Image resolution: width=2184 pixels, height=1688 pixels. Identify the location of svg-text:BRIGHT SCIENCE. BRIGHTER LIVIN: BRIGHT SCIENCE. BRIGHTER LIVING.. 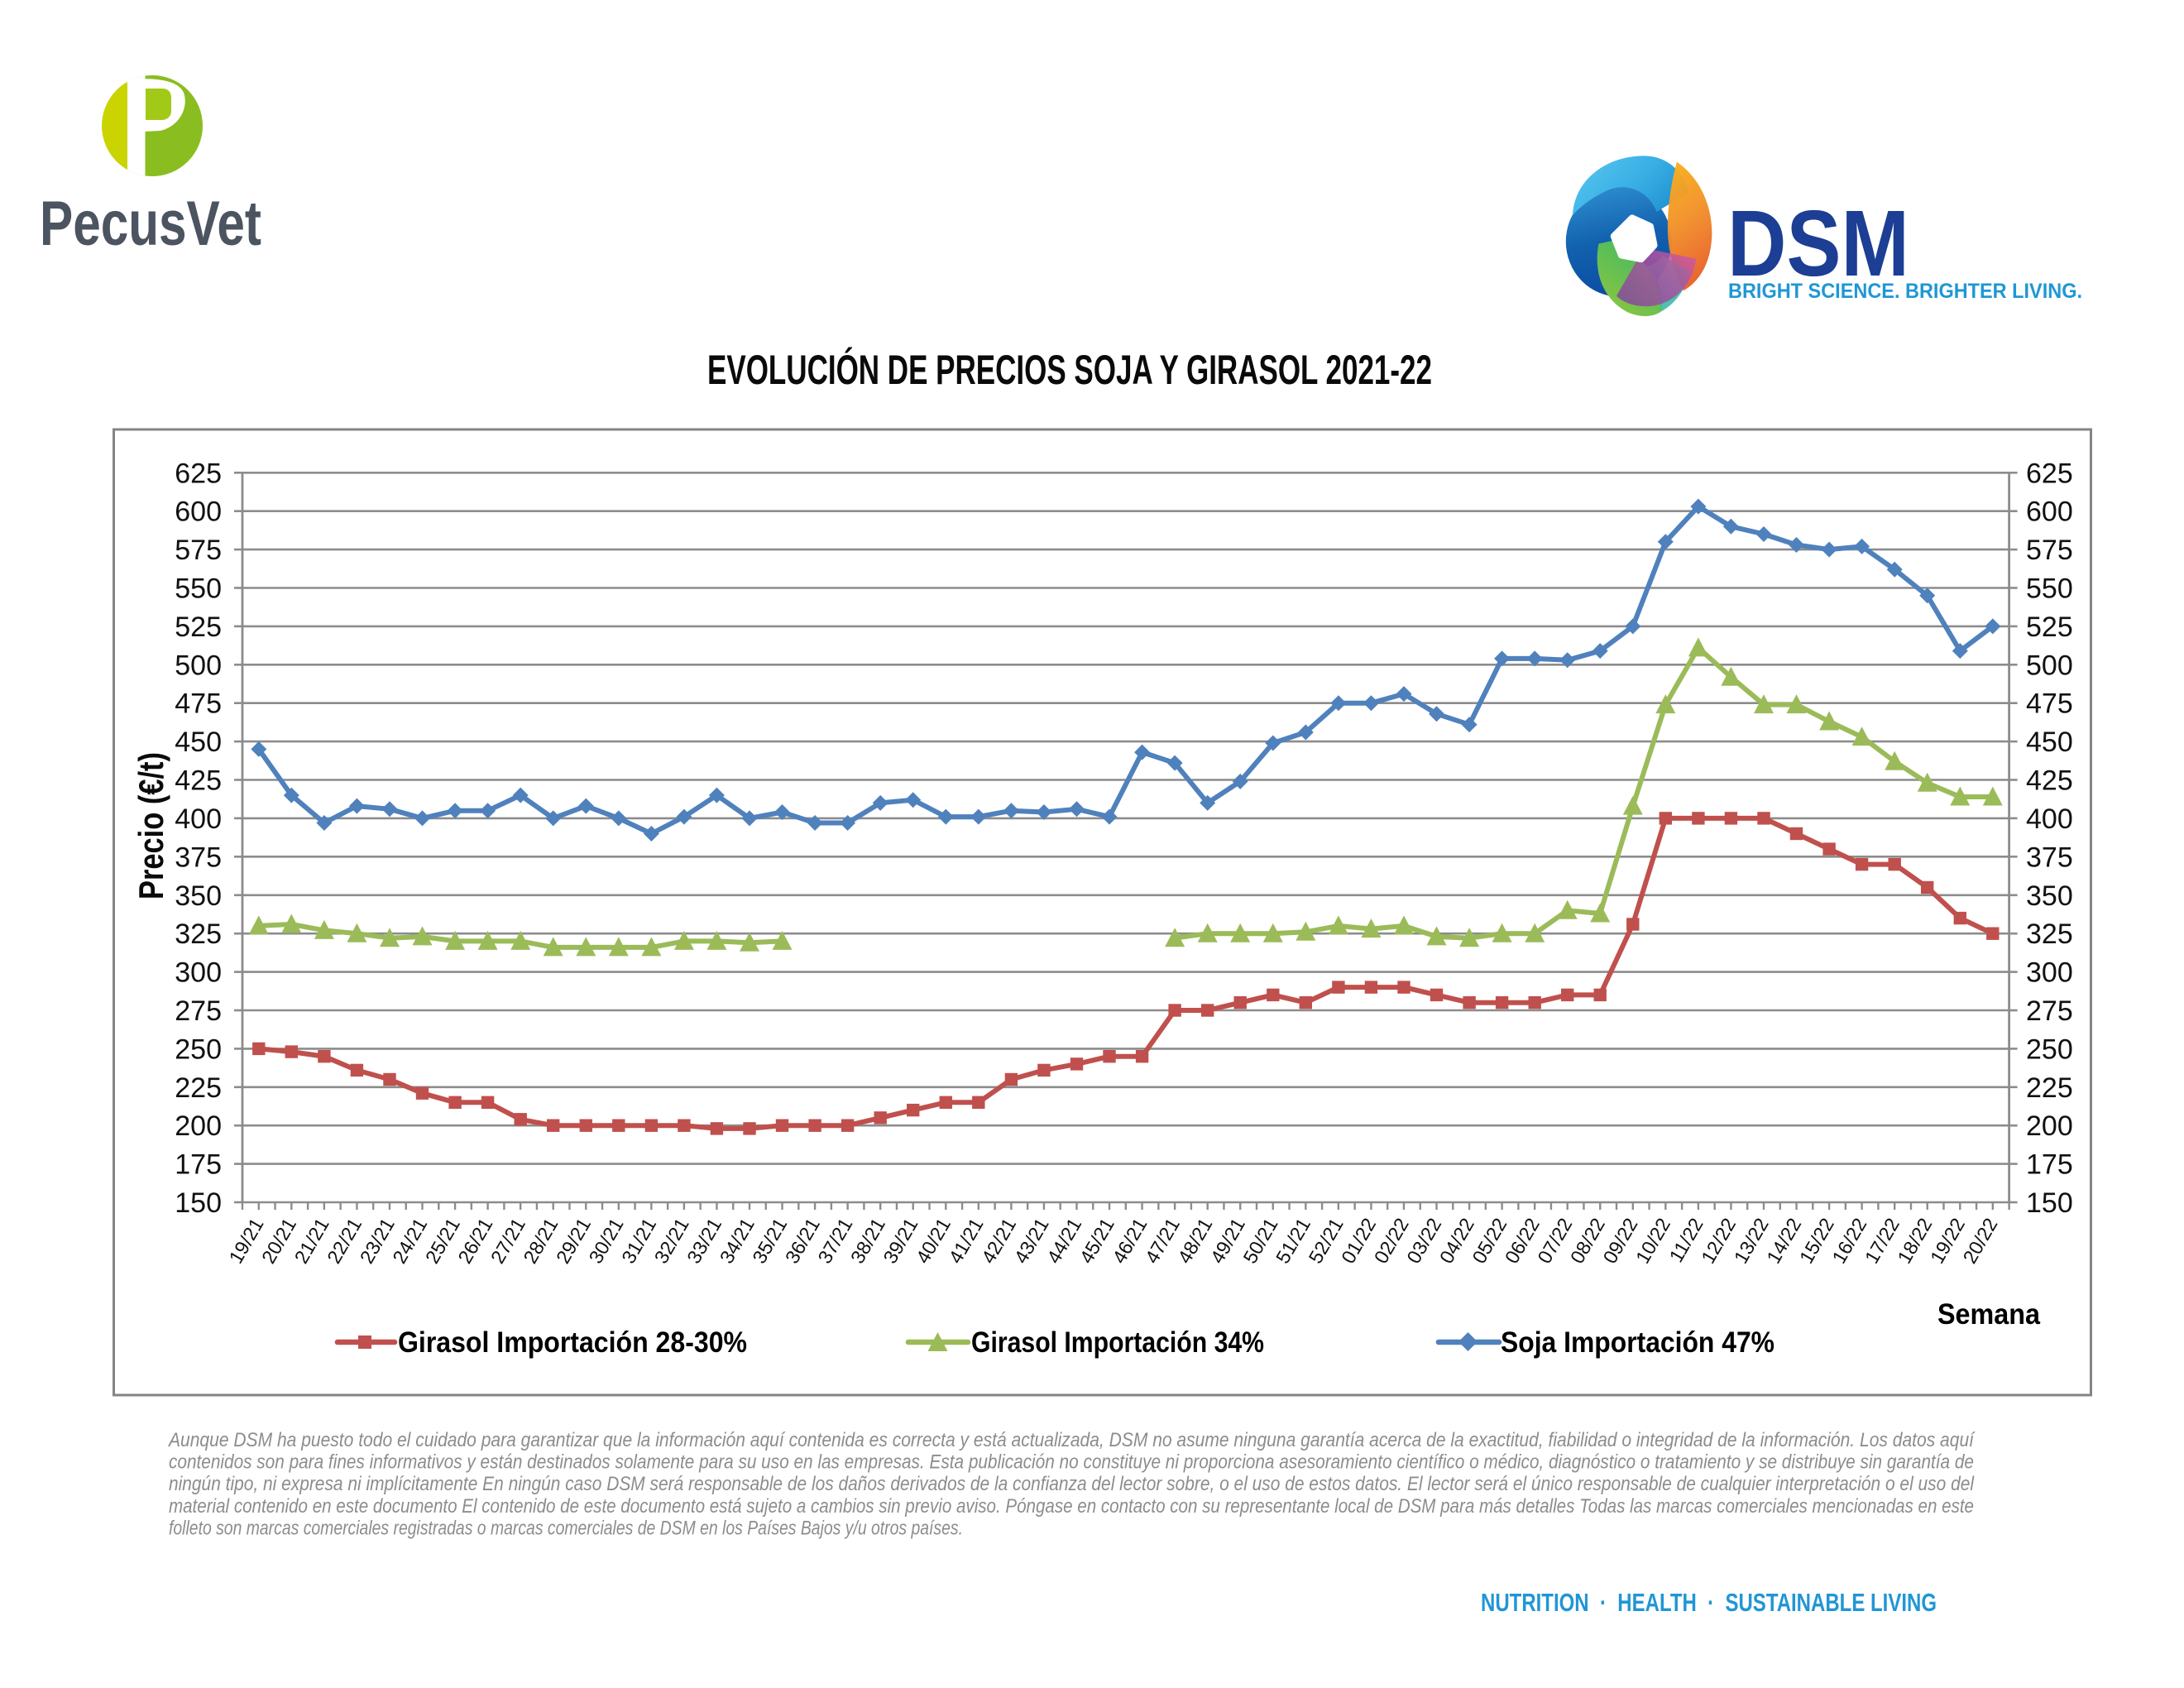
(1905, 291).